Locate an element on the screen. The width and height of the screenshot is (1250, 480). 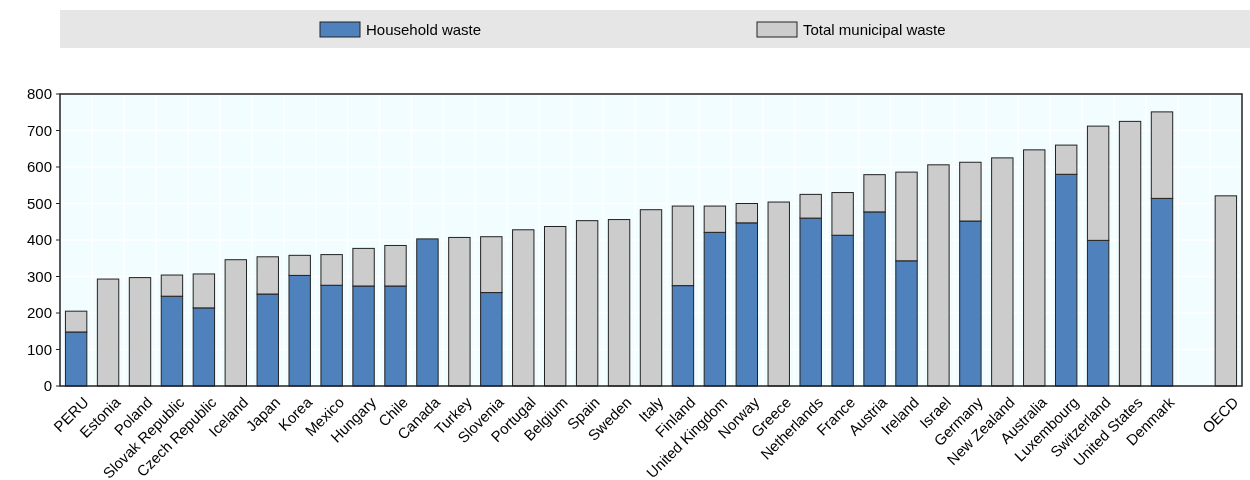
y-tick-label: 300 is located at coordinates (39, 276).